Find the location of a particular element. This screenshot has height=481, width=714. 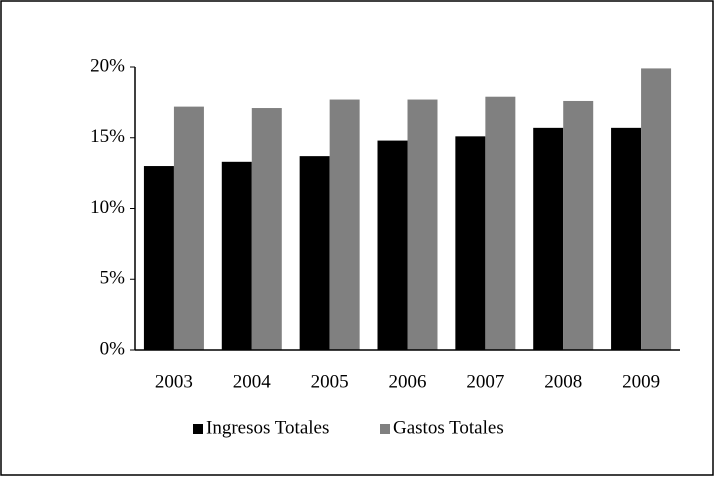

x-tick-label: 2006 is located at coordinates (408, 381).